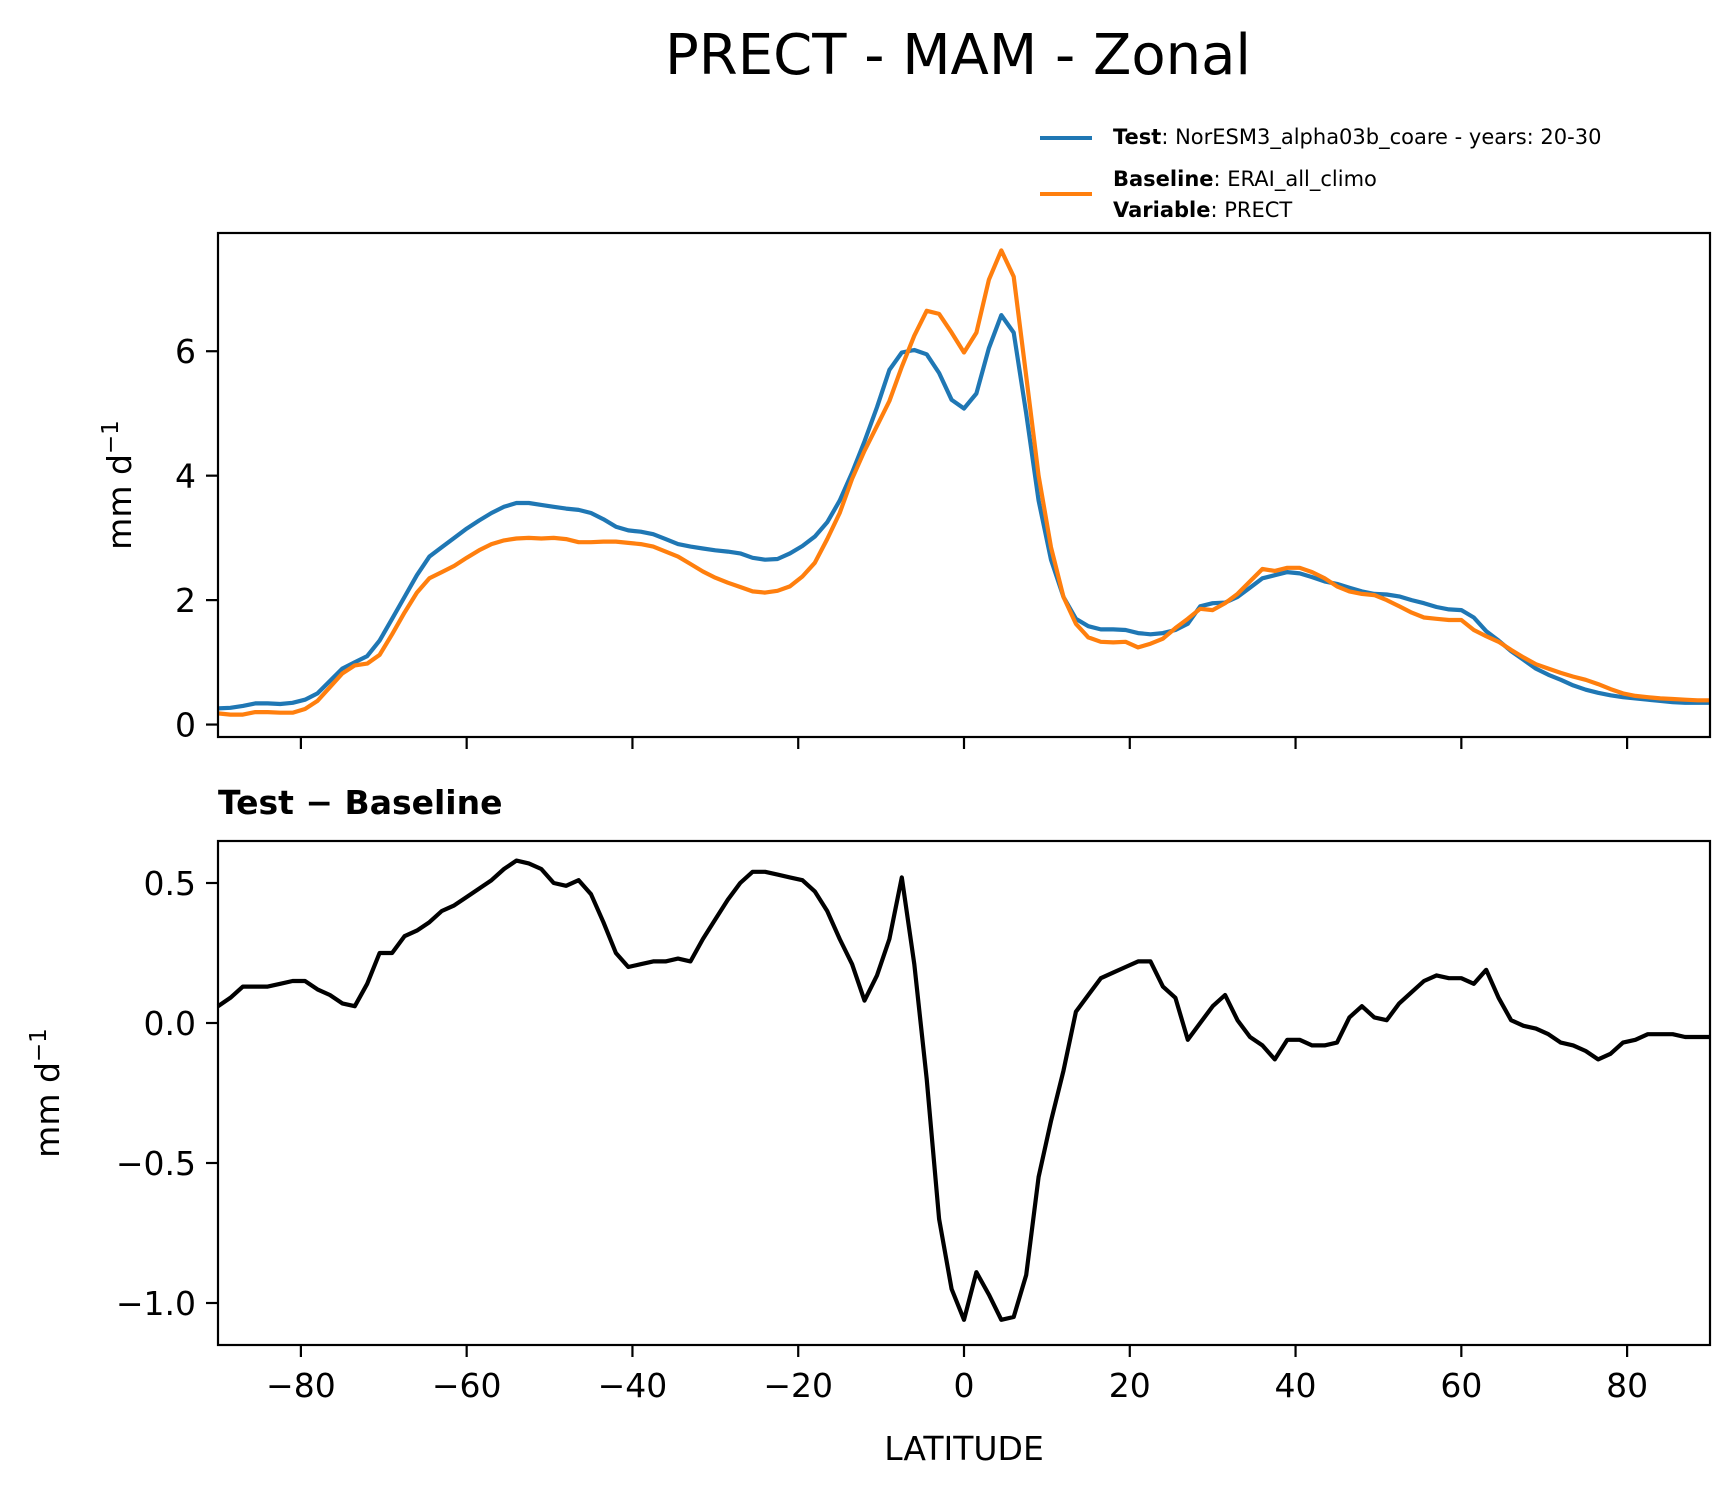 The width and height of the screenshot is (1735, 1496). I want to click on top-ylabel: mm d−1, so click(118, 485).